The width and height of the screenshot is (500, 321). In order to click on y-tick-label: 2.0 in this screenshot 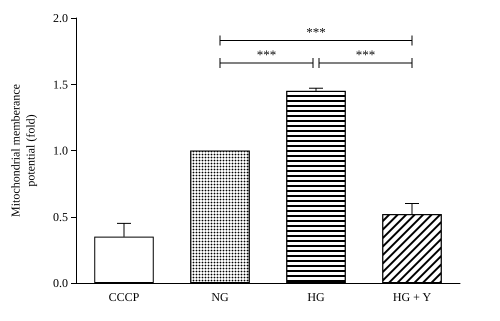, I will do `click(60, 18)`.